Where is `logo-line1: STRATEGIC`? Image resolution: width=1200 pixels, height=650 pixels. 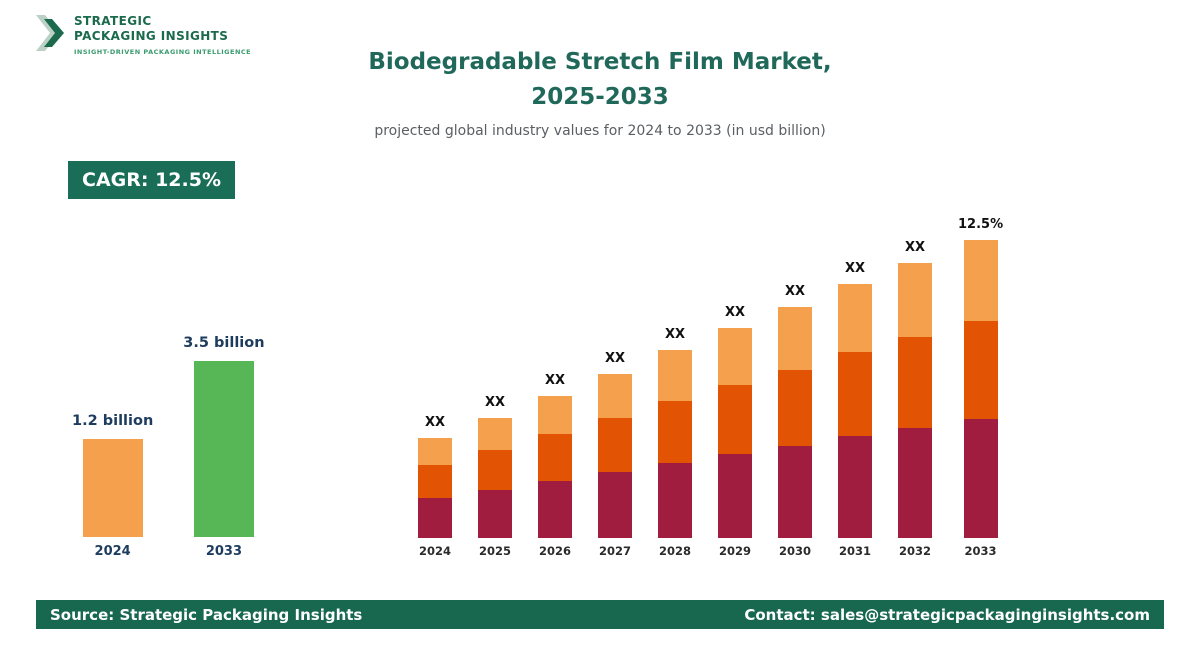
logo-line1: STRATEGIC is located at coordinates (113, 21).